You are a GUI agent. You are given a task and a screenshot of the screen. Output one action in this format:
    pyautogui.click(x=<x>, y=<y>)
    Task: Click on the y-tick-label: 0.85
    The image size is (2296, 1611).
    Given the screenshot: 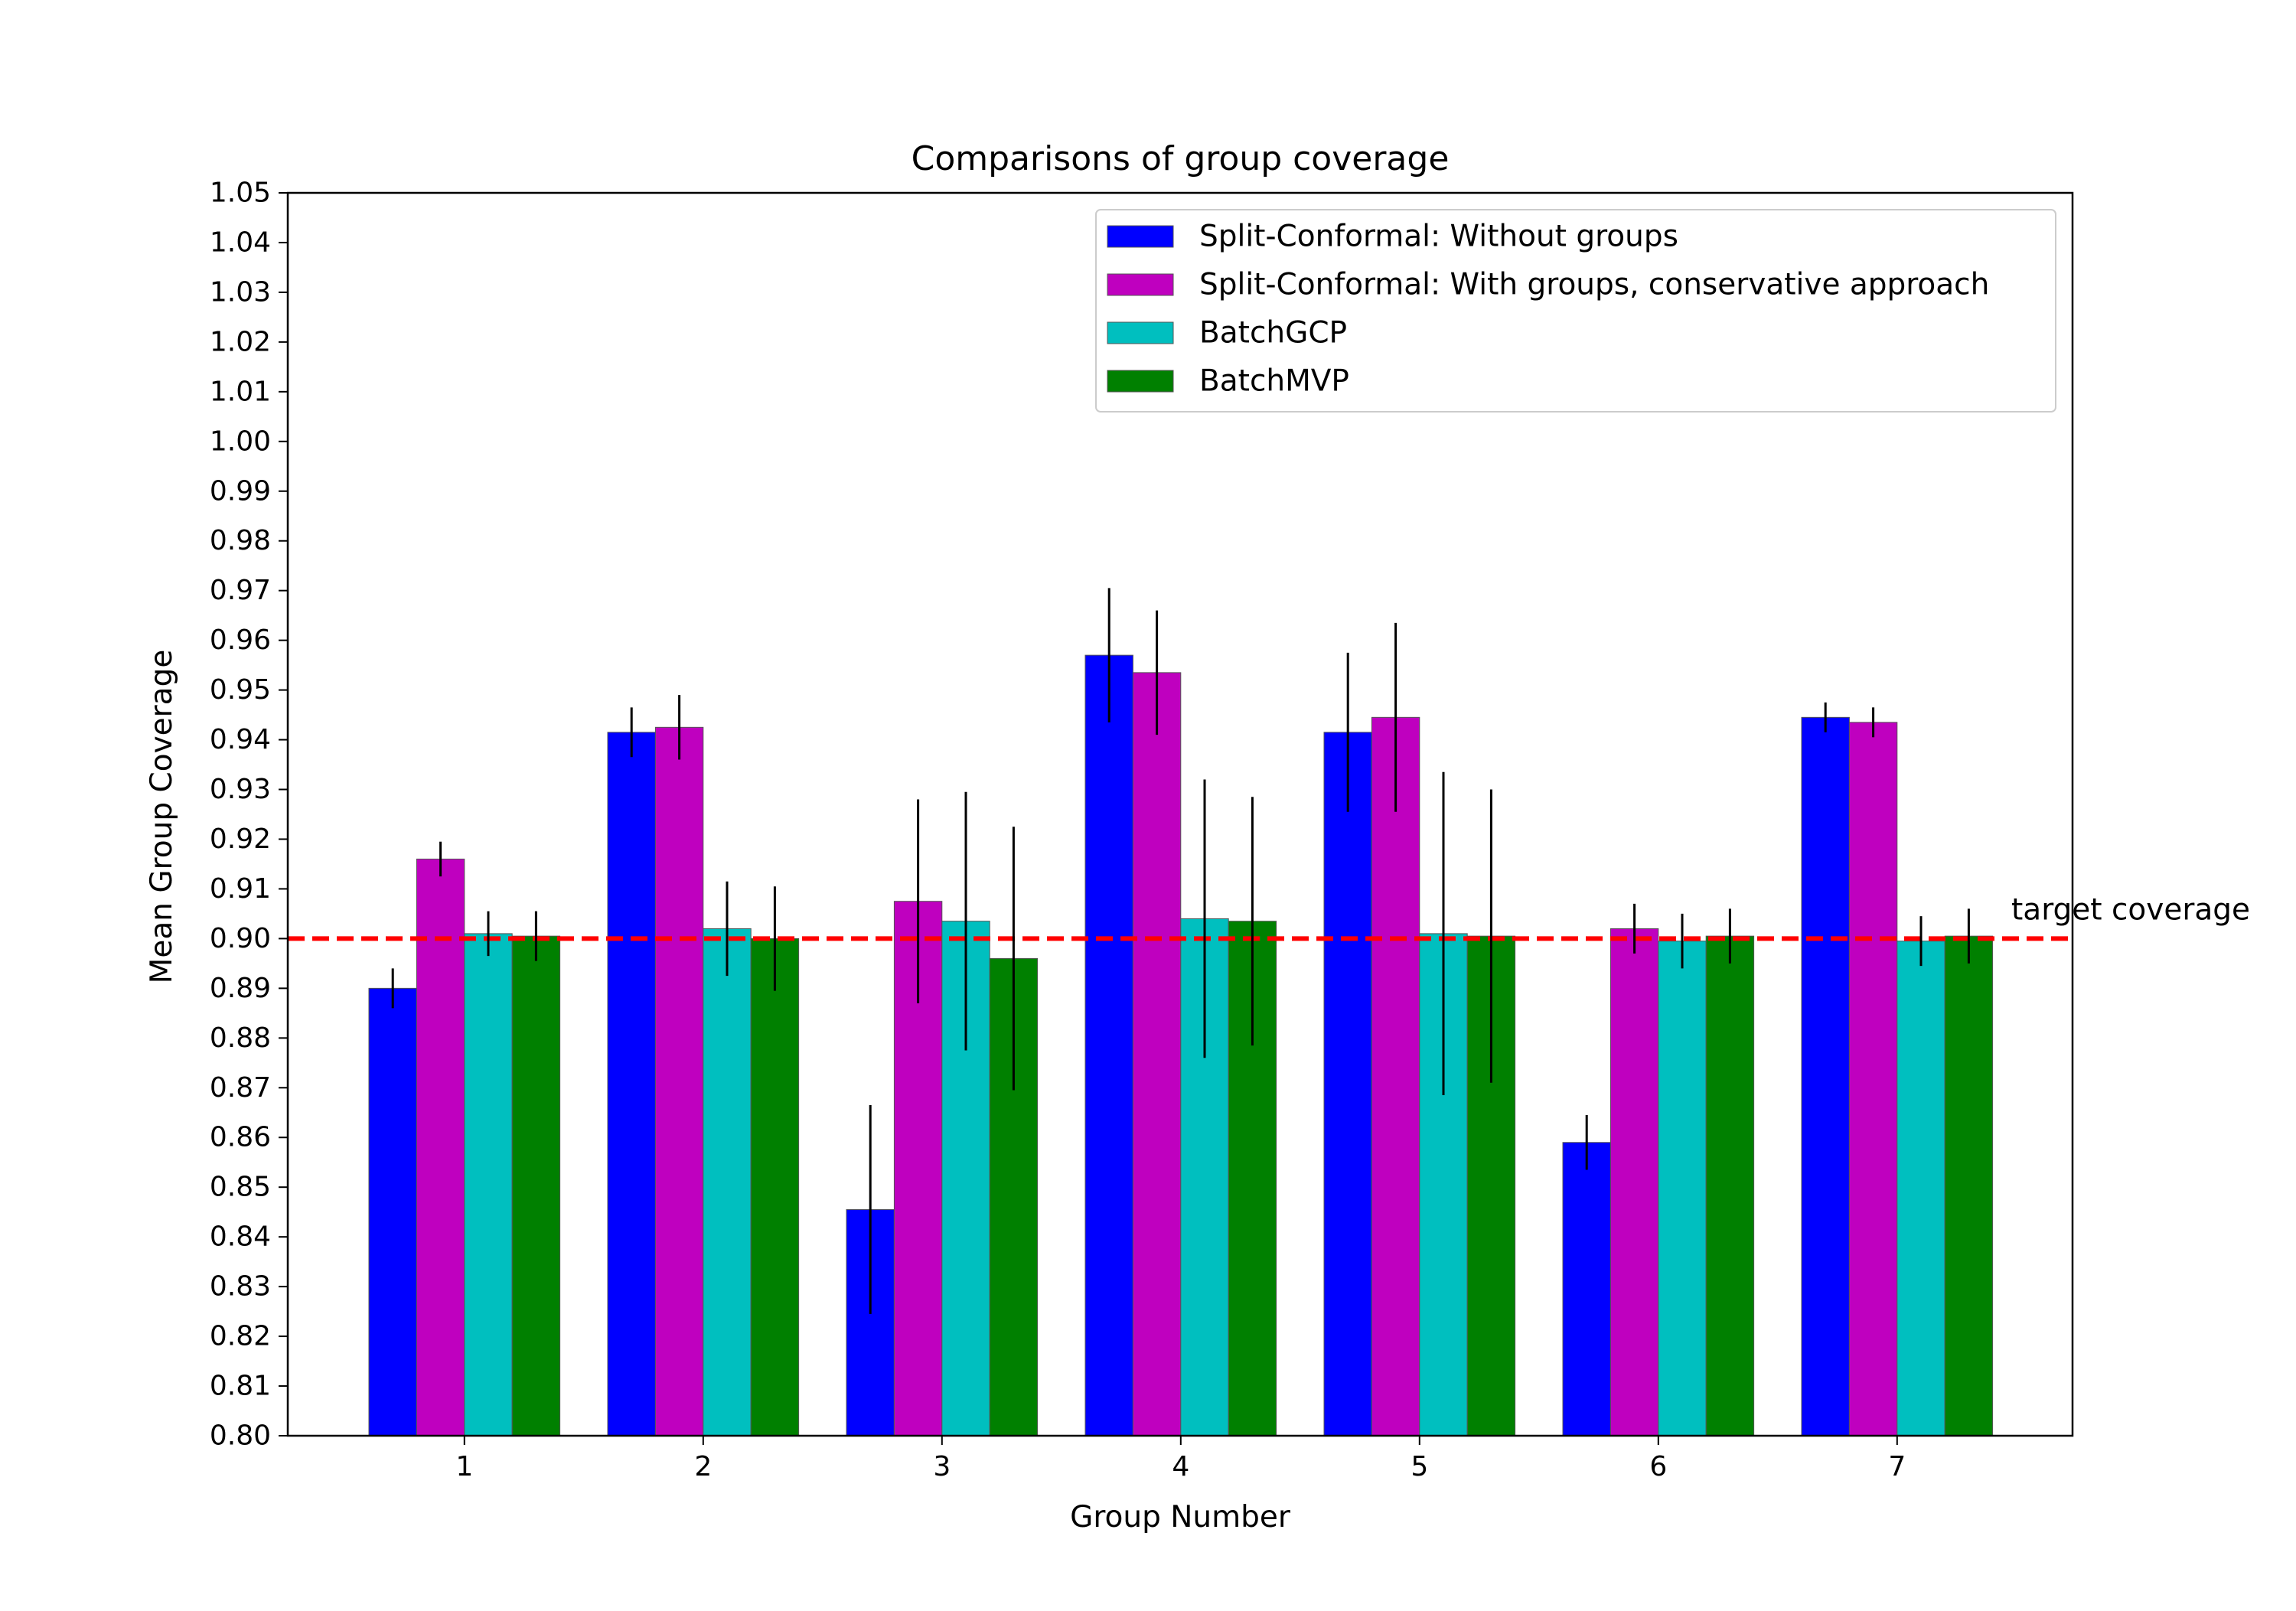 What is the action you would take?
    pyautogui.click(x=240, y=1187)
    